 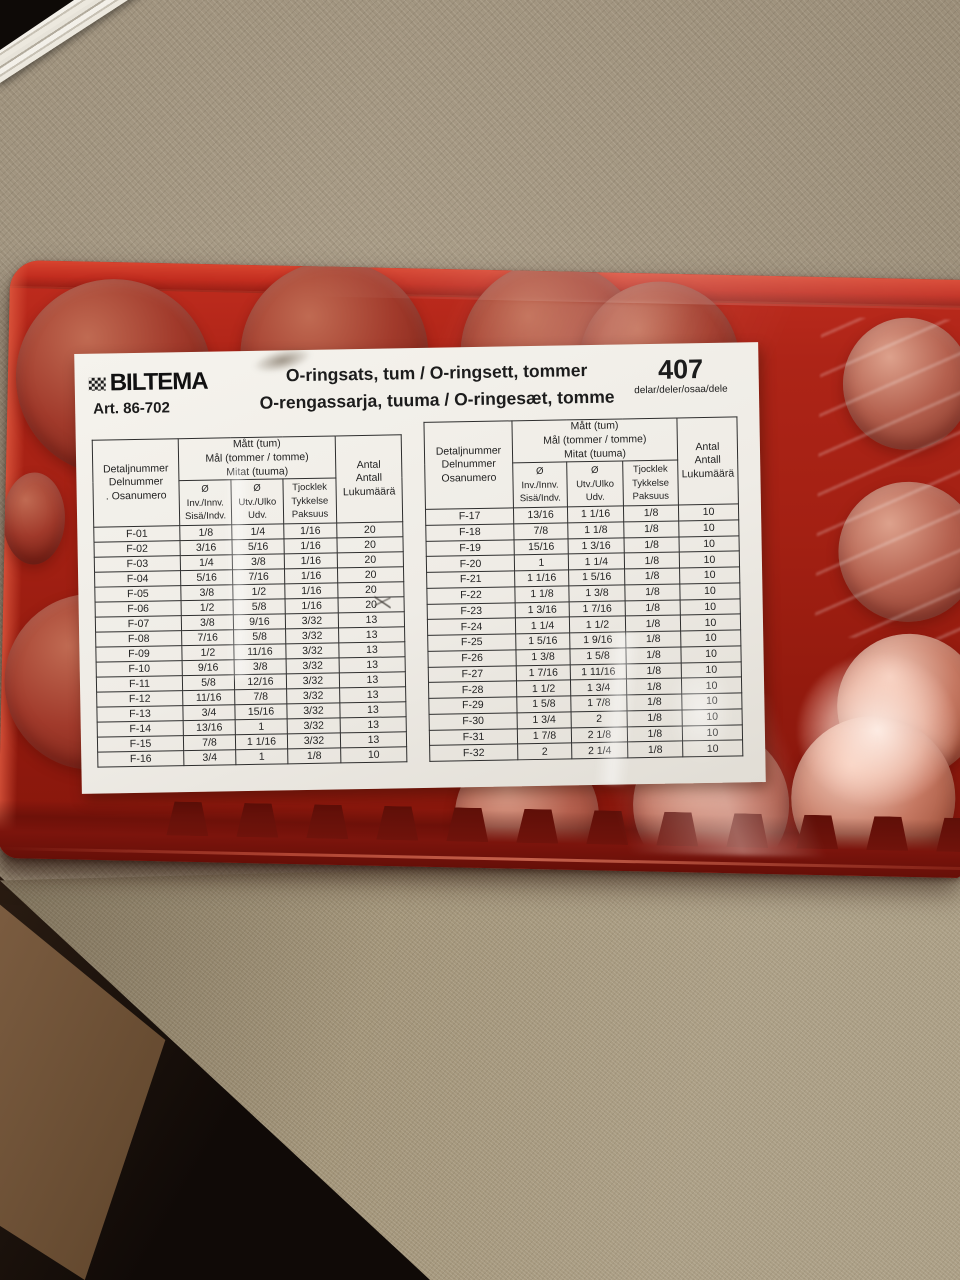 I want to click on plastic-crease-glare, so click(x=239, y=573).